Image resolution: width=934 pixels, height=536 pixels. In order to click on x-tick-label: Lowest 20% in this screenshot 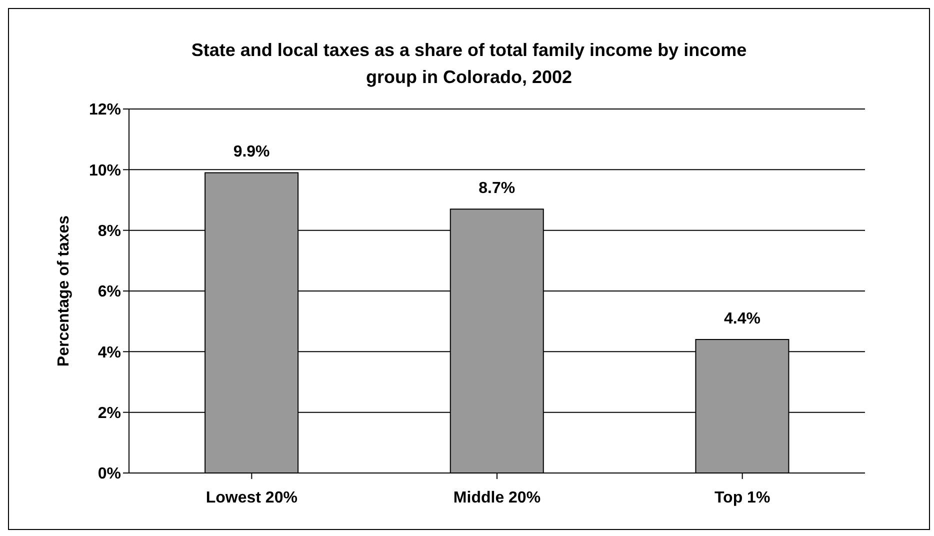, I will do `click(252, 497)`.